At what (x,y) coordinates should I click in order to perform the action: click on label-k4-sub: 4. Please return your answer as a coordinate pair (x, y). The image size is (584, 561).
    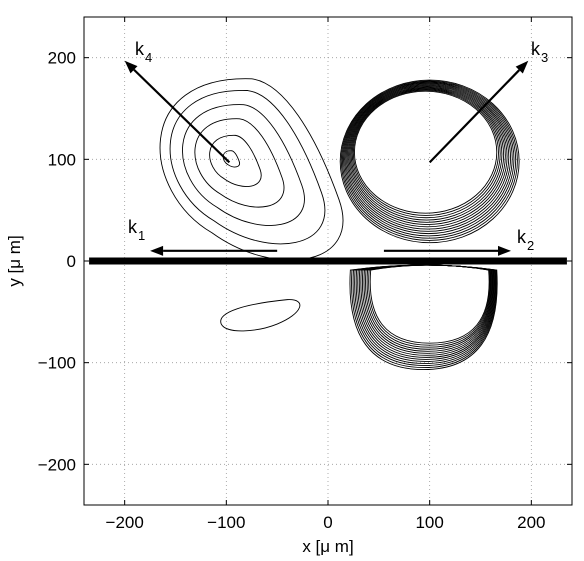
    Looking at the image, I should click on (148, 57).